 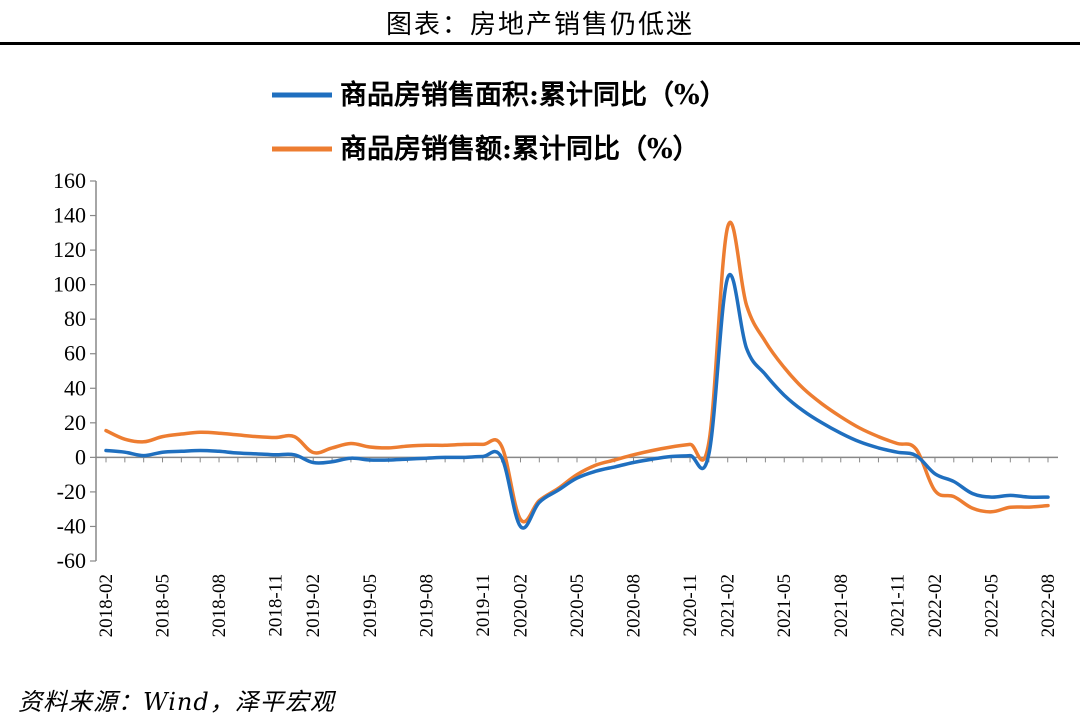 I want to click on x-tick-label: 2021-05, so click(x=784, y=605).